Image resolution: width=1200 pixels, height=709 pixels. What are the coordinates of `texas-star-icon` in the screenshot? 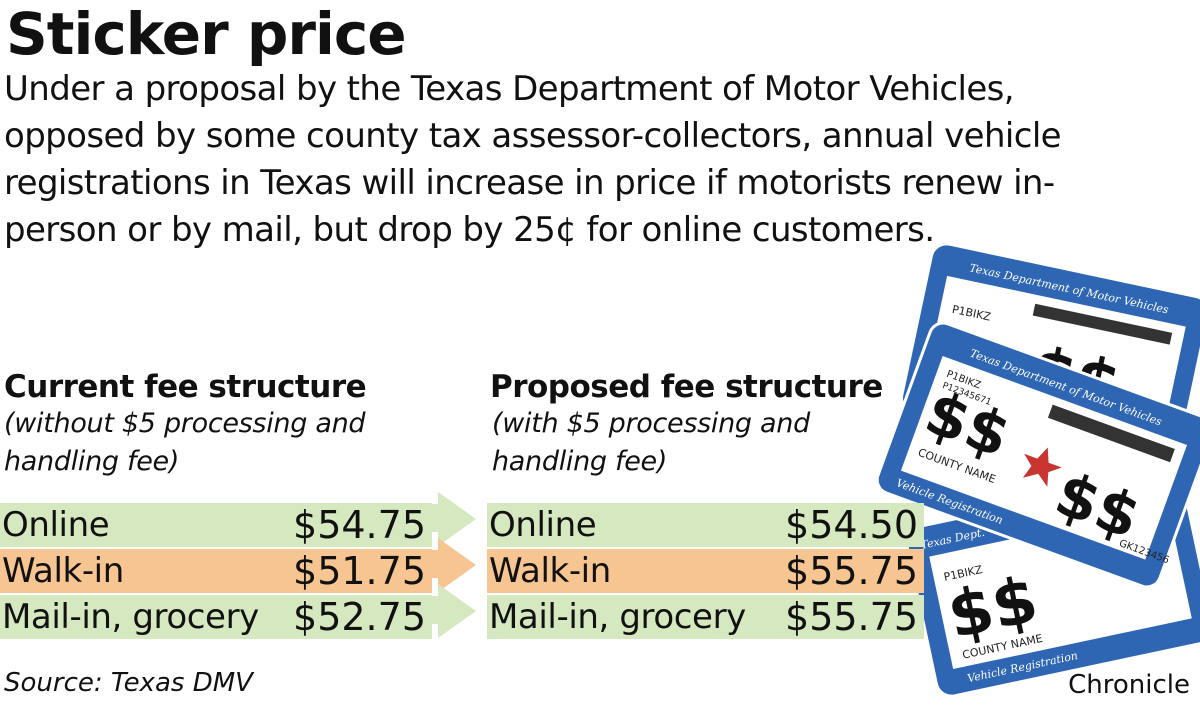 It's located at (1042, 467).